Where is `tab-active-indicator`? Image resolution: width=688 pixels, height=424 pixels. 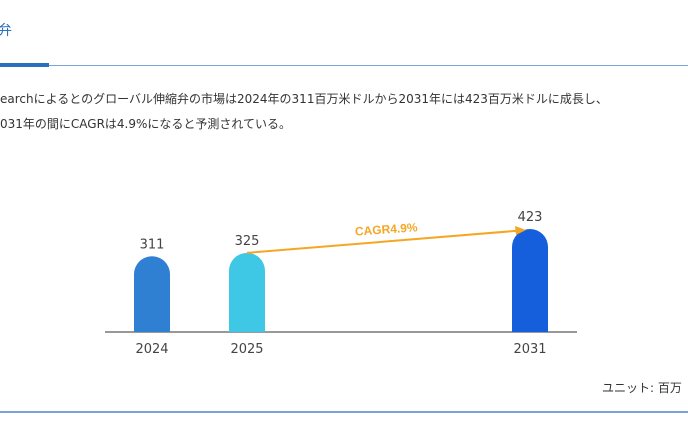
tab-active-indicator is located at coordinates (24, 65).